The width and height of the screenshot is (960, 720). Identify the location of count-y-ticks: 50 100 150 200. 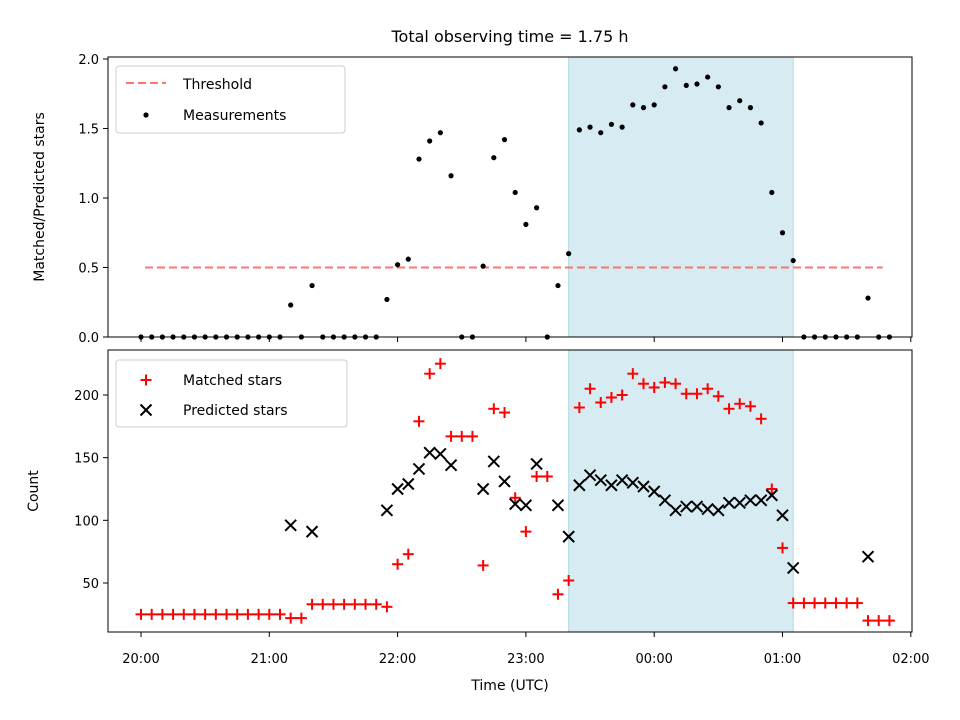
(91, 490).